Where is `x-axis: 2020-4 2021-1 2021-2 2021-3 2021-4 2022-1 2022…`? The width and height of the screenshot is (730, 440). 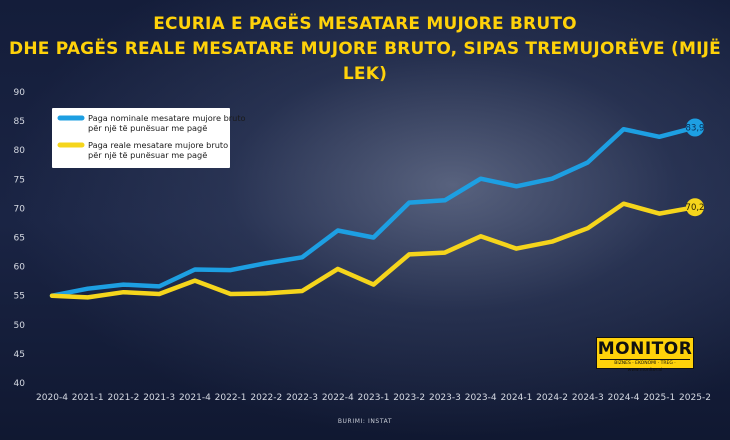
x-axis: 2020-4 2021-1 2021-2 2021-3 2021-4 2022-1 2022… is located at coordinates (373, 398).